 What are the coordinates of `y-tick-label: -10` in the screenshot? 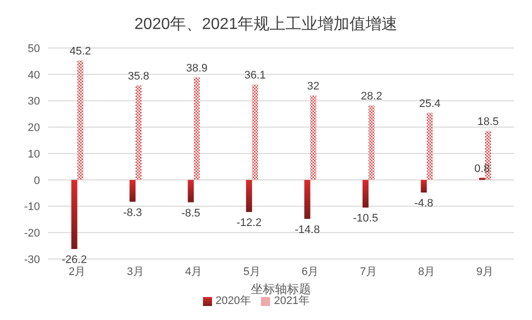 It's located at (32, 207).